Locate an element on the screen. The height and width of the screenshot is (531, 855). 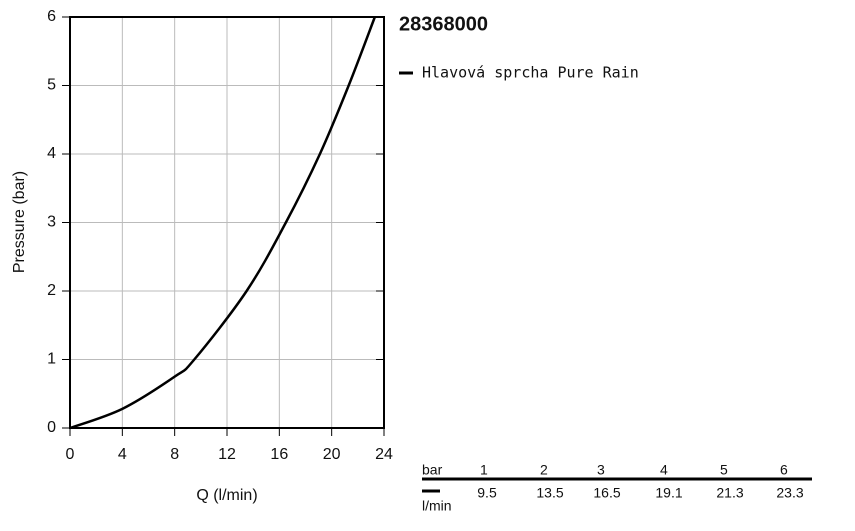
table-row-label: l/min is located at coordinates (437, 506).